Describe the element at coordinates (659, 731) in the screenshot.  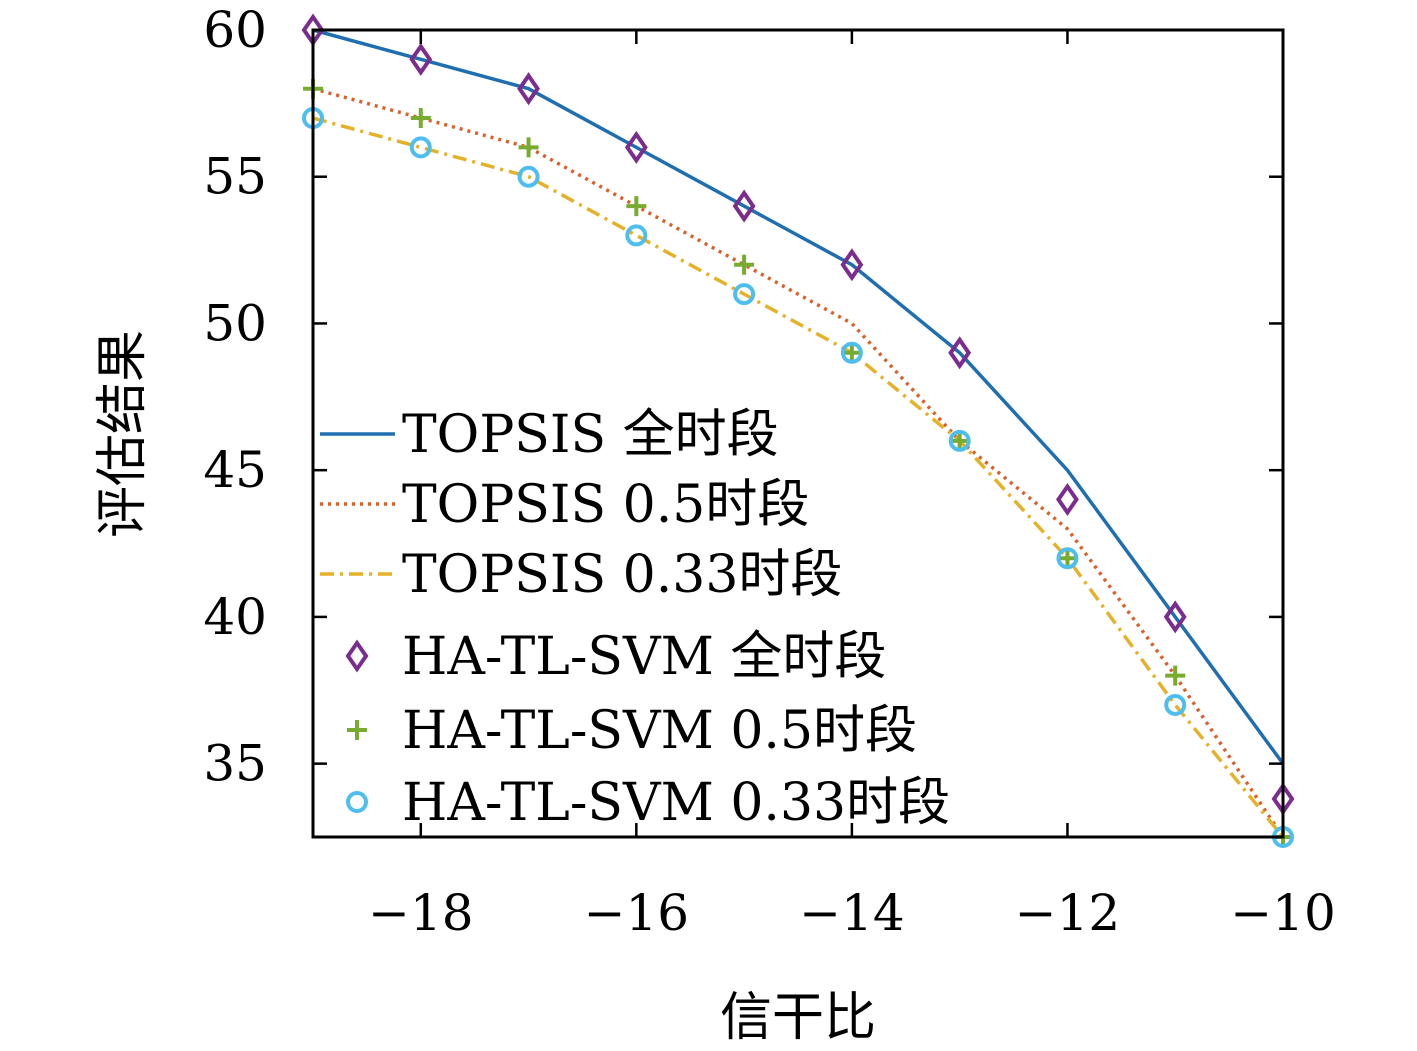
I see `legend-label-4: HA-TL-SVM 0.5时段` at that location.